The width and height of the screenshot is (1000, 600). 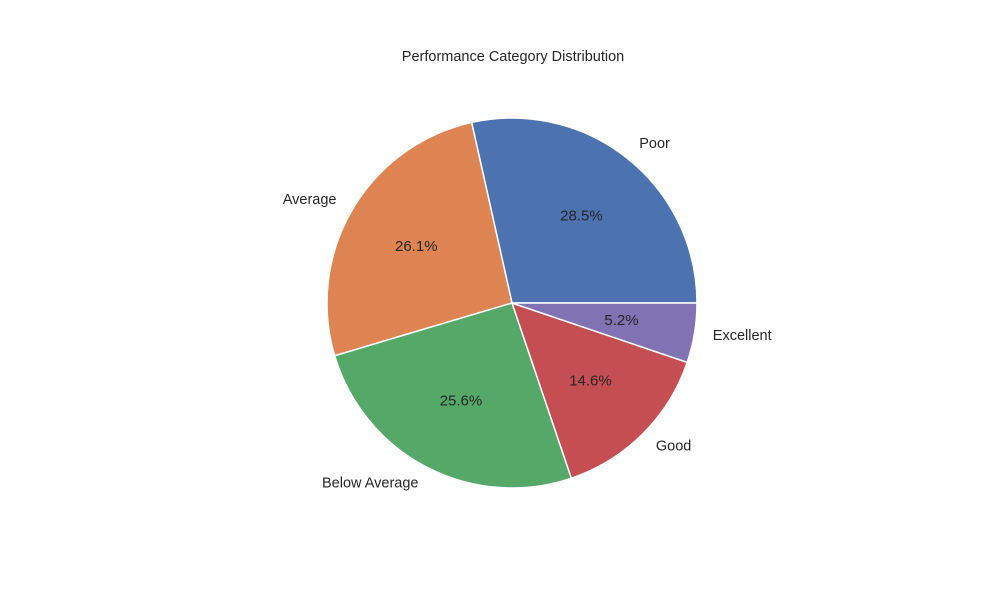 I want to click on pie-slice-poor, so click(x=584, y=210).